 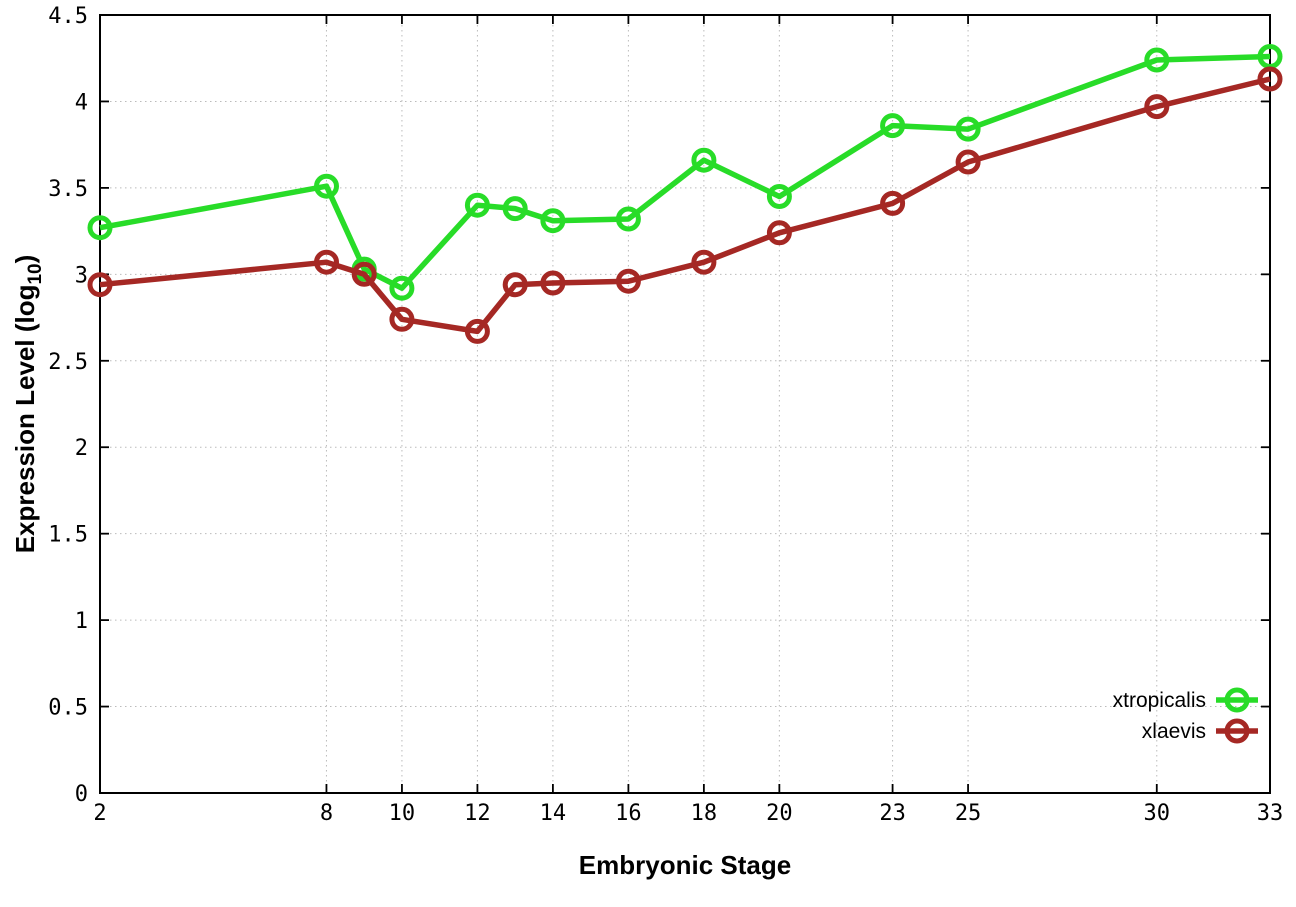 What do you see at coordinates (779, 813) in the screenshot?
I see `x-tick-label: 20` at bounding box center [779, 813].